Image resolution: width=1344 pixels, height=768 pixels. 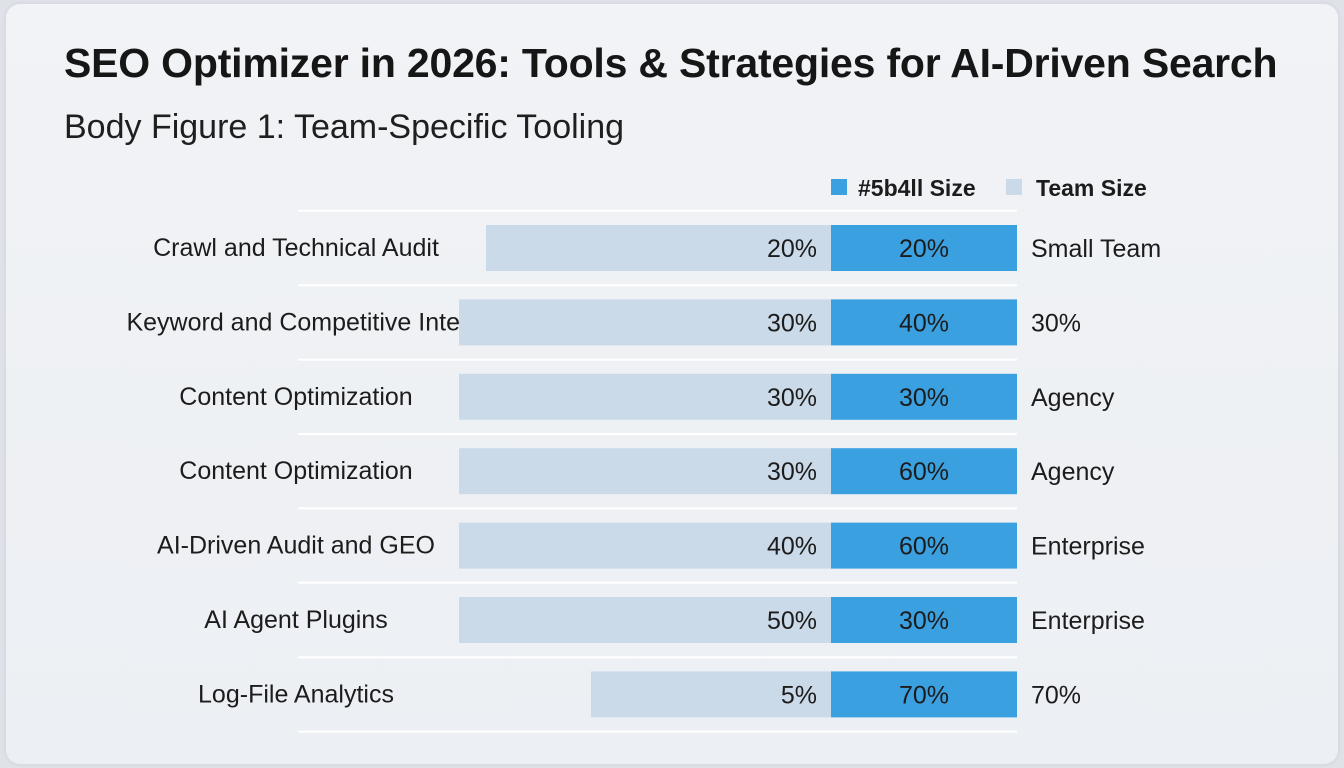 I want to click on bar-label-a: 20%, so click(x=924, y=249).